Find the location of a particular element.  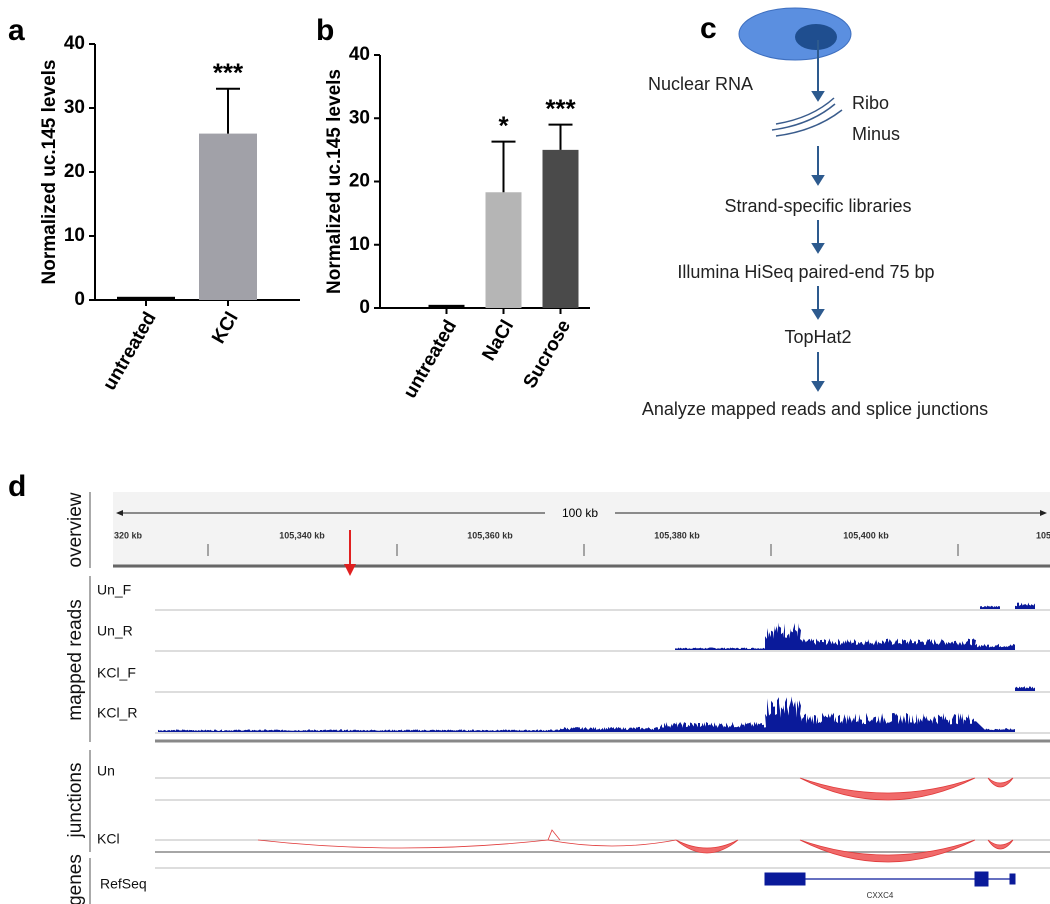

gene-label: CXXC4 is located at coordinates (880, 895).